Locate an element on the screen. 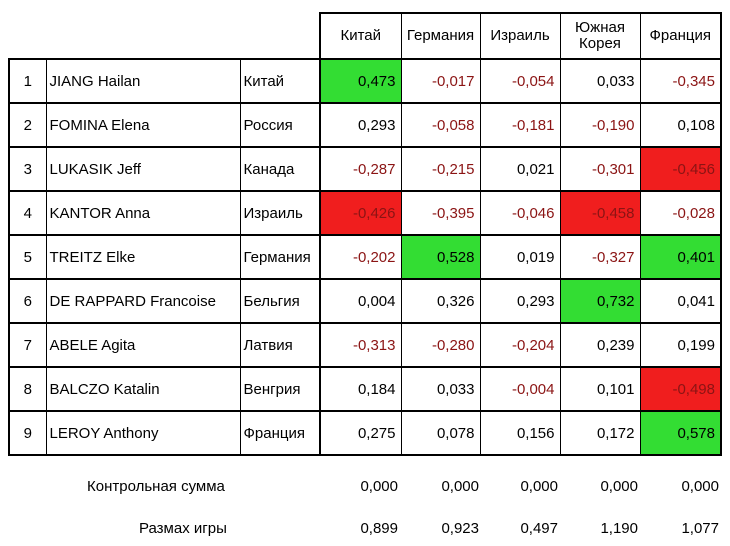 The height and width of the screenshot is (546, 730). score-cell: -0,456 is located at coordinates (681, 169).